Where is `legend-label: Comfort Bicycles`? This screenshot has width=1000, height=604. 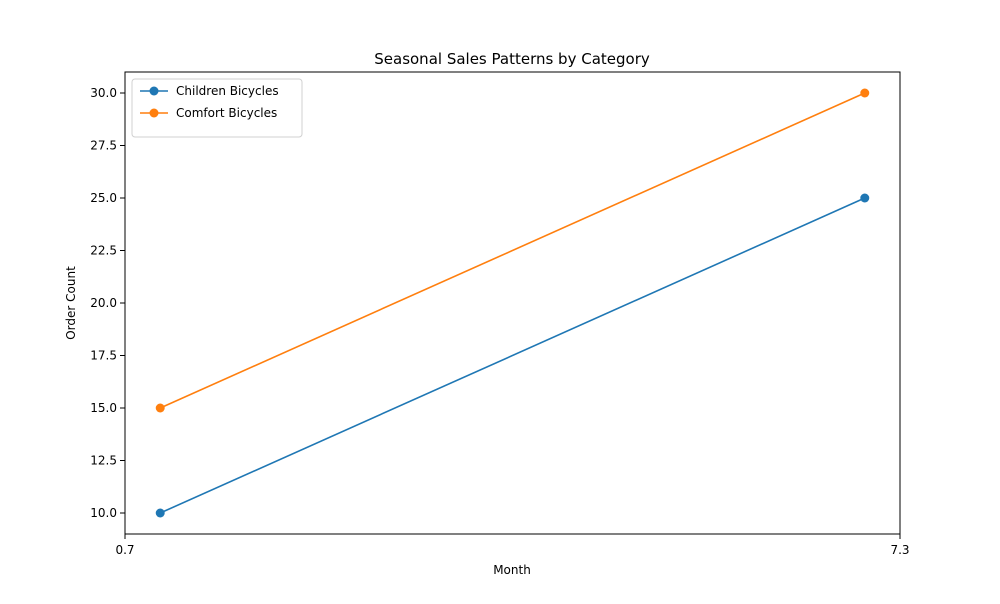
legend-label: Comfort Bicycles is located at coordinates (226, 113).